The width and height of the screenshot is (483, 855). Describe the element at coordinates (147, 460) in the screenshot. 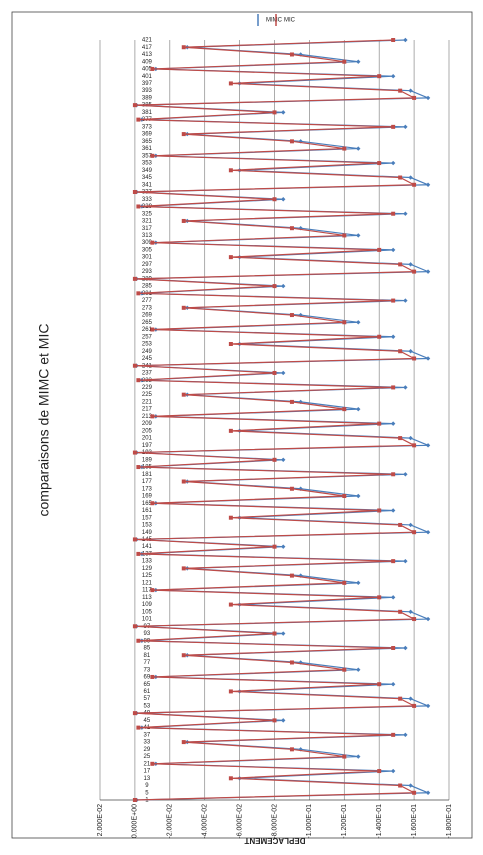

I see `x-tick-label: 189` at that location.